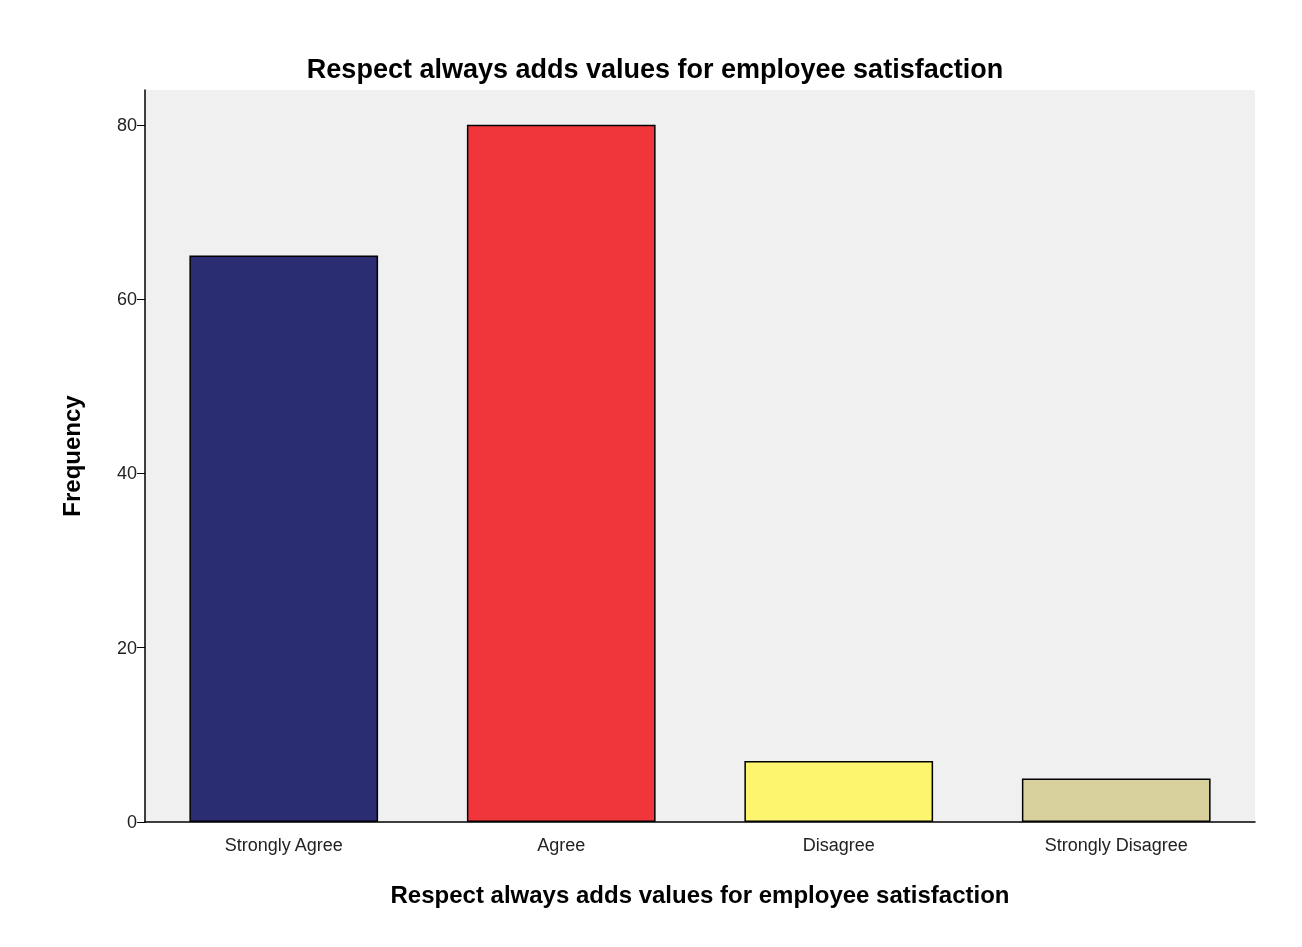 This screenshot has width=1302, height=947. Describe the element at coordinates (700, 894) in the screenshot. I see `x-axis-title: Respect always adds values for employee satisfaction` at that location.